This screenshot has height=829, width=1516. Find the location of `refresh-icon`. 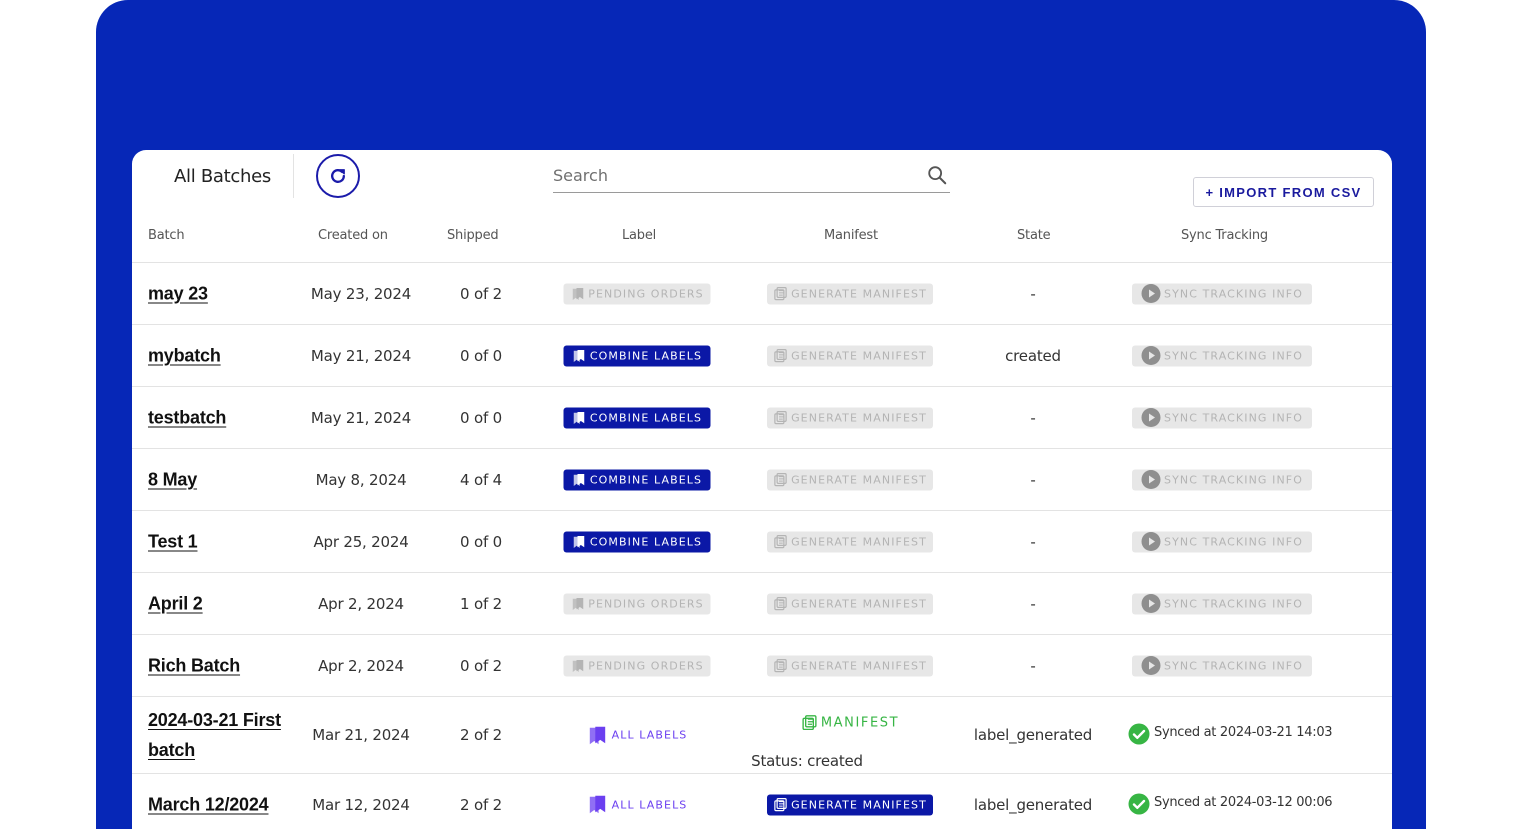

refresh-icon is located at coordinates (338, 176).